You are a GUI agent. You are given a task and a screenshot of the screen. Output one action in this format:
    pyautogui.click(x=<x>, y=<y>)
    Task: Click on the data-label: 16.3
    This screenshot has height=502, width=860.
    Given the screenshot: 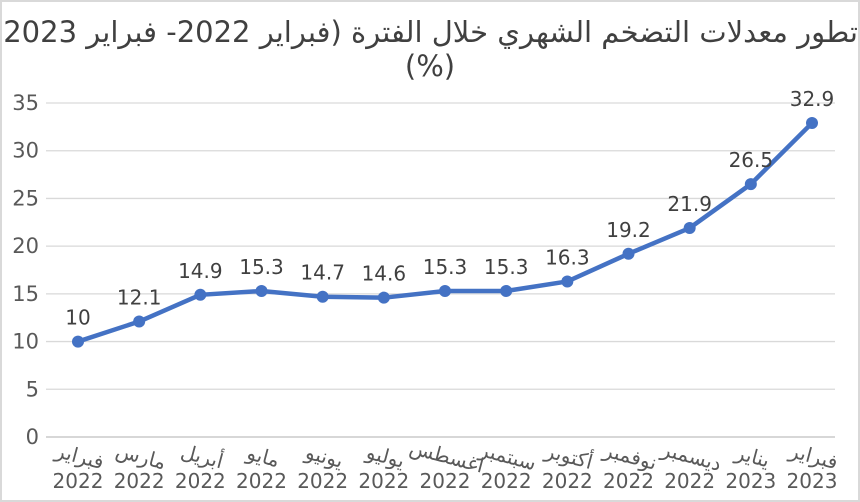 What is the action you would take?
    pyautogui.click(x=567, y=257)
    